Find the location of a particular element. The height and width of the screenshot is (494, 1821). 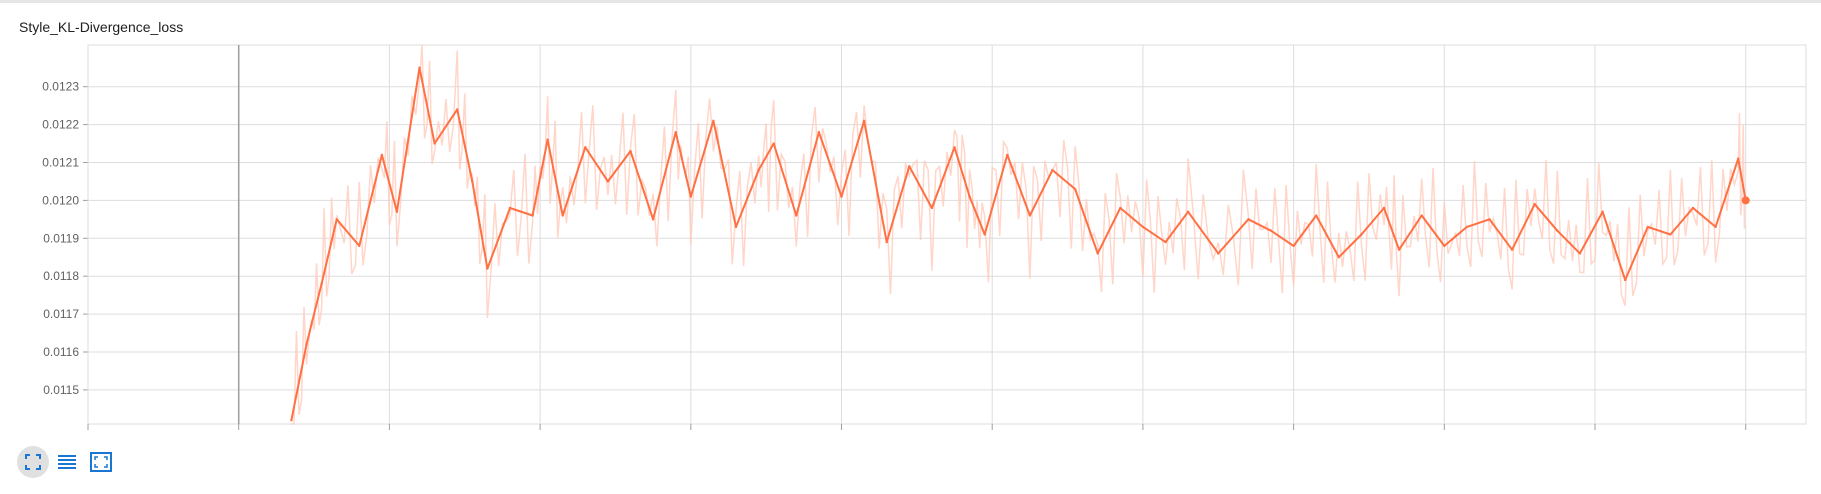

expand-chart-icon is located at coordinates (101, 462).